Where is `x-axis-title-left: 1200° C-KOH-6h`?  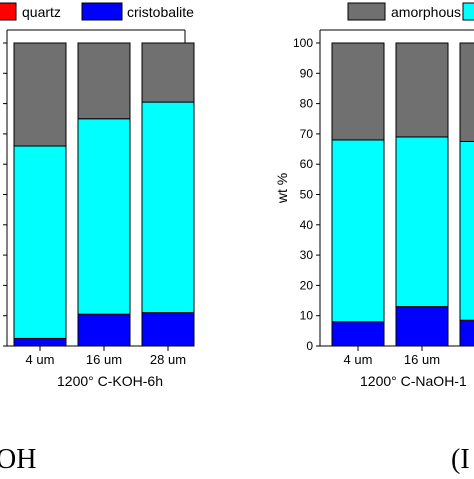 x-axis-title-left: 1200° C-KOH-6h is located at coordinates (110, 381).